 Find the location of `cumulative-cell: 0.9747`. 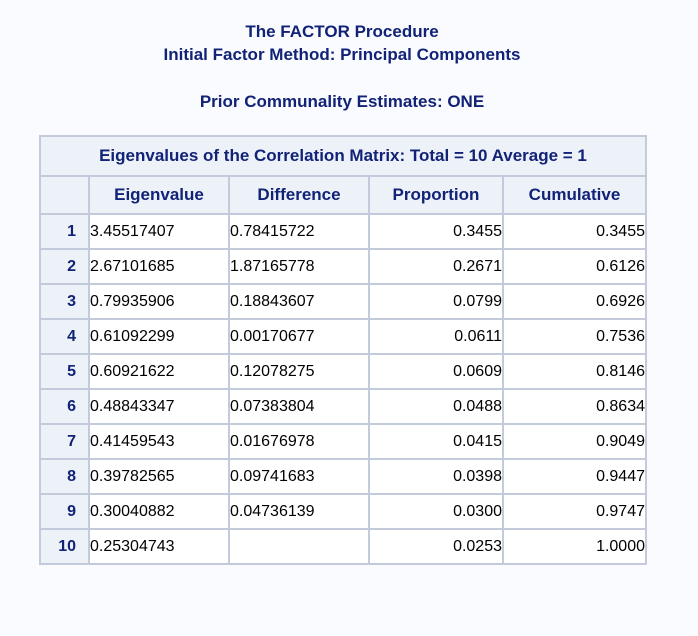

cumulative-cell: 0.9747 is located at coordinates (574, 511).